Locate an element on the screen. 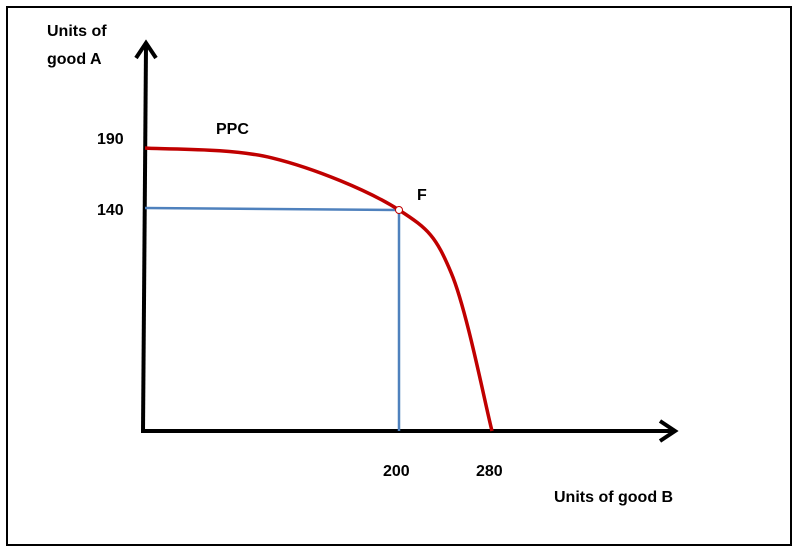 This screenshot has width=798, height=552. point-label-f: F is located at coordinates (422, 195).